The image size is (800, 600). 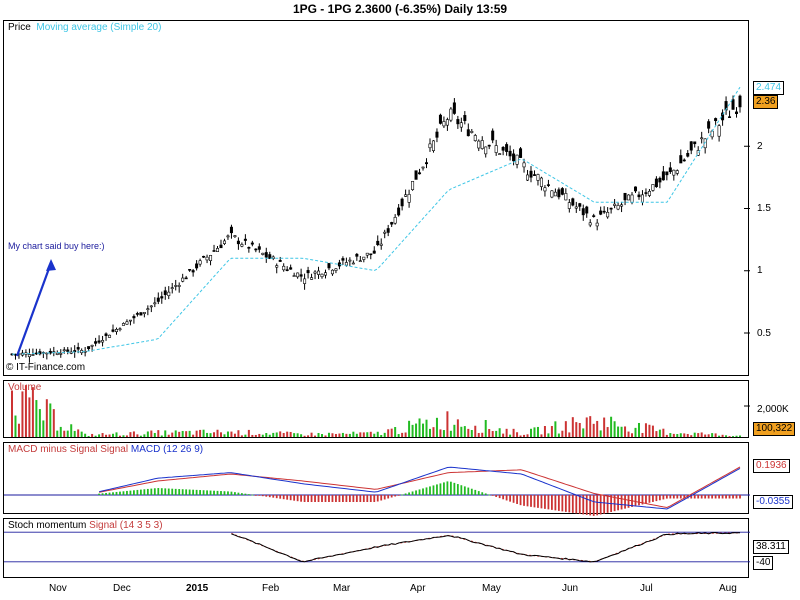 I want to click on price-ytick-1: 1, so click(x=760, y=270).